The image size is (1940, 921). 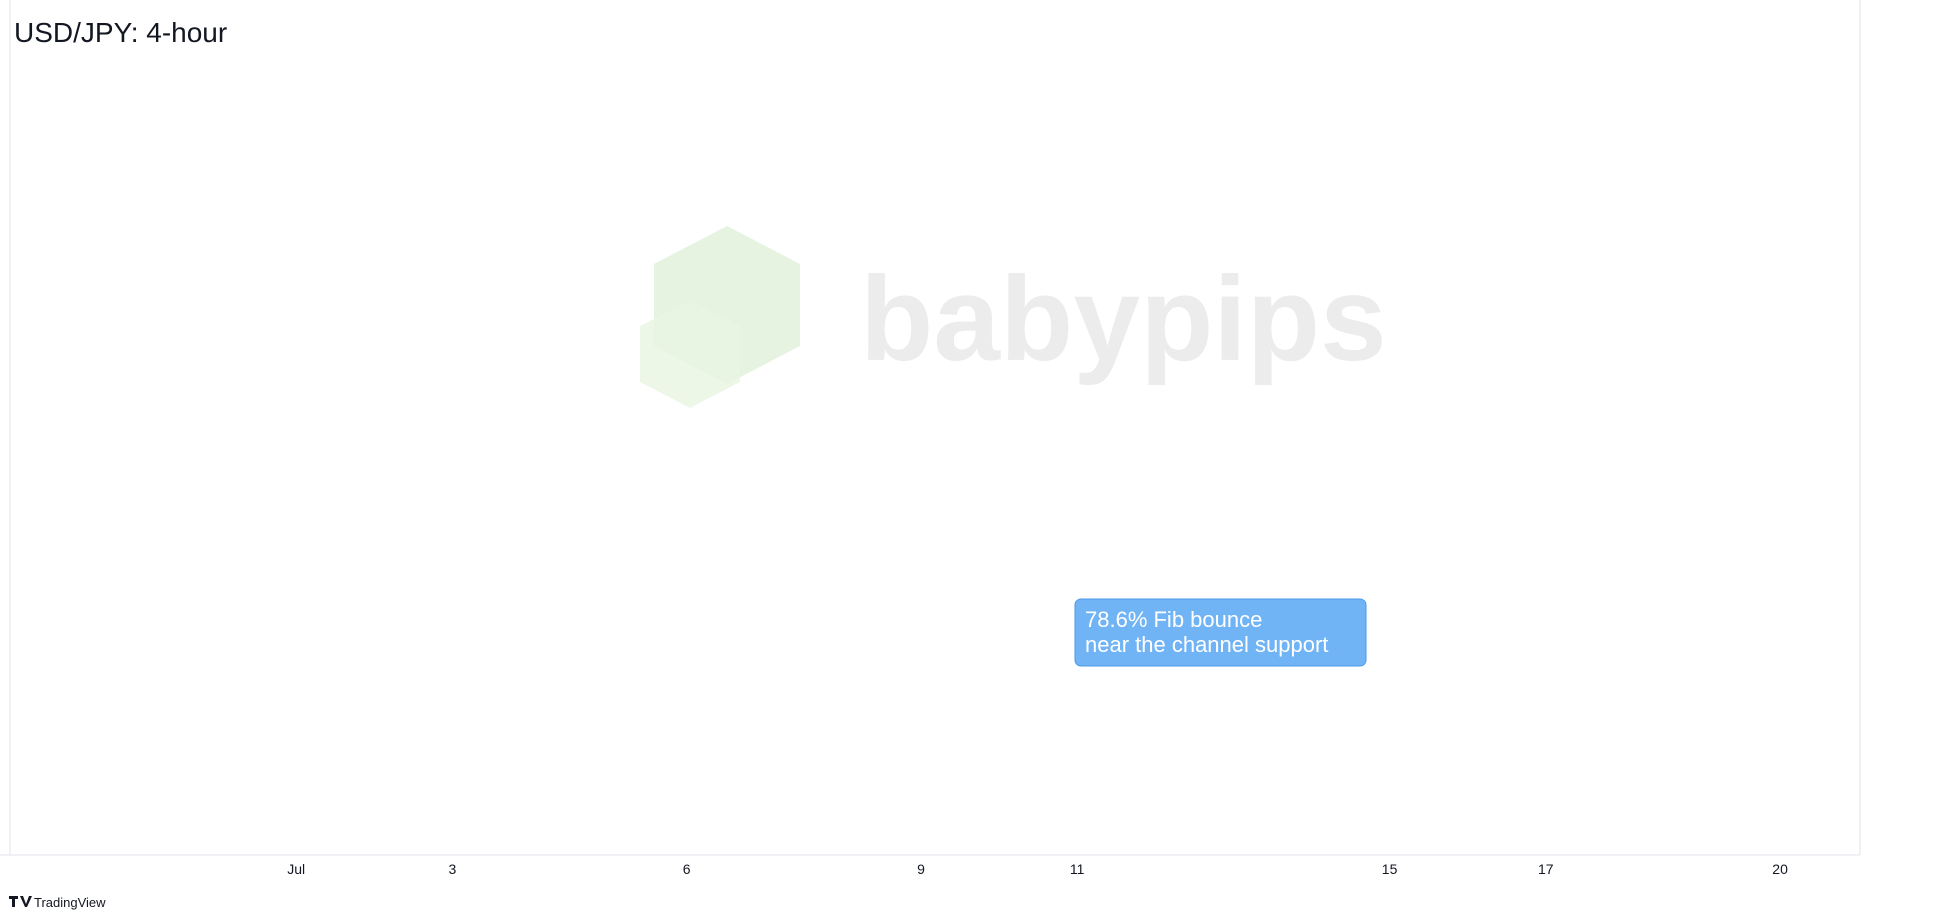 I want to click on time-tick-label: 9, so click(x=921, y=869).